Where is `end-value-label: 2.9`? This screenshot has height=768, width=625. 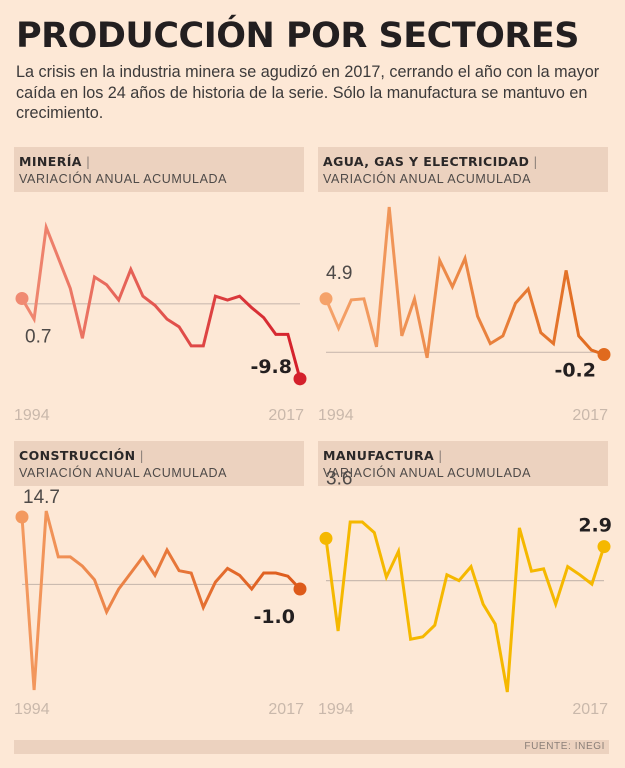
end-value-label: 2.9 is located at coordinates (595, 526).